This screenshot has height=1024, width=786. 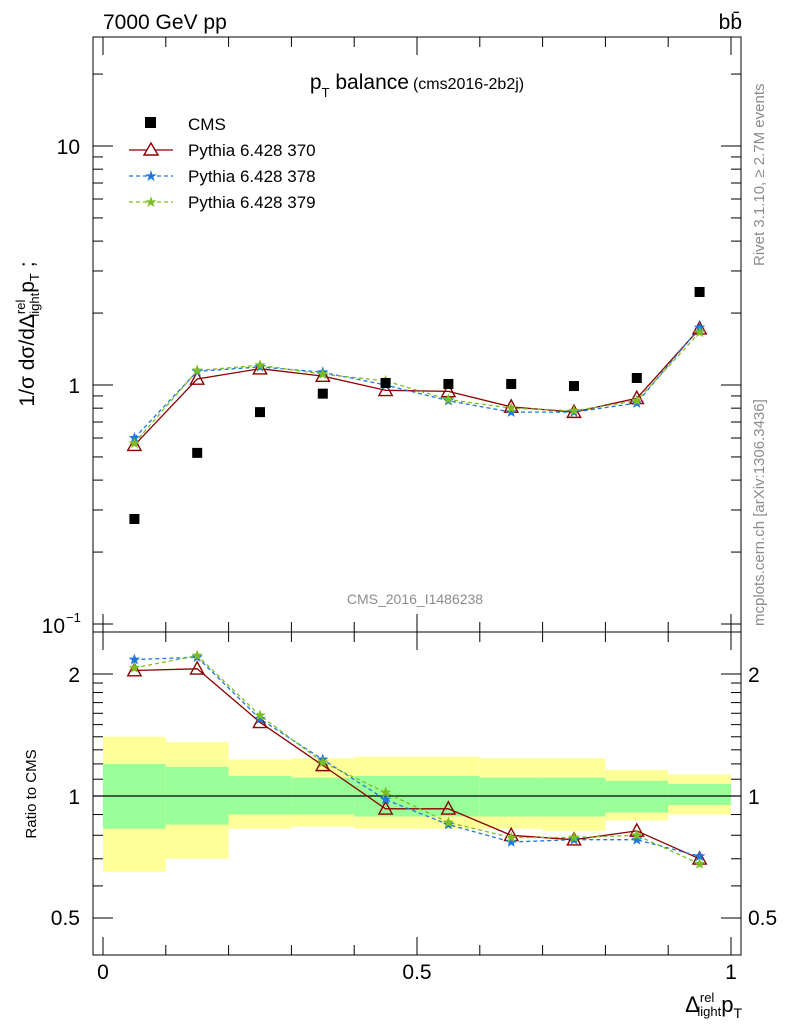 I want to click on legend-marker-379: ★, so click(x=150, y=202).